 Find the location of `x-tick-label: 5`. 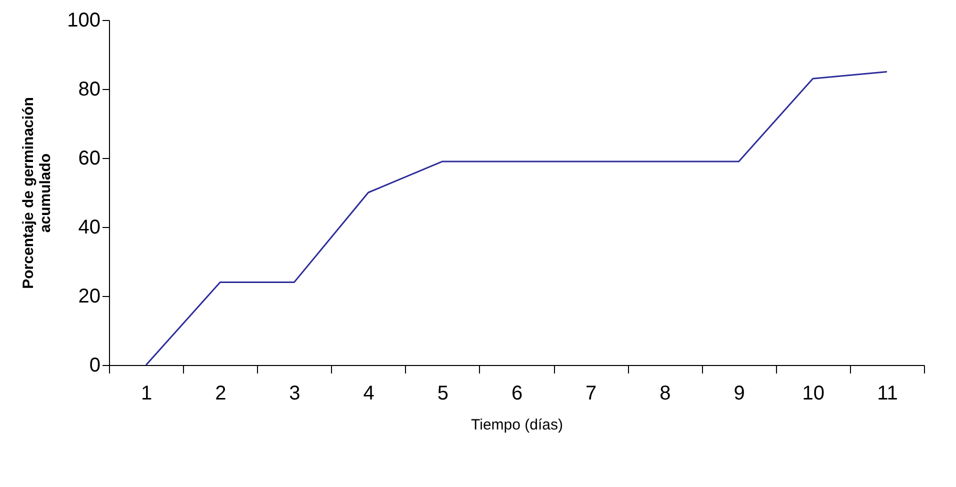

x-tick-label: 5 is located at coordinates (442, 393).